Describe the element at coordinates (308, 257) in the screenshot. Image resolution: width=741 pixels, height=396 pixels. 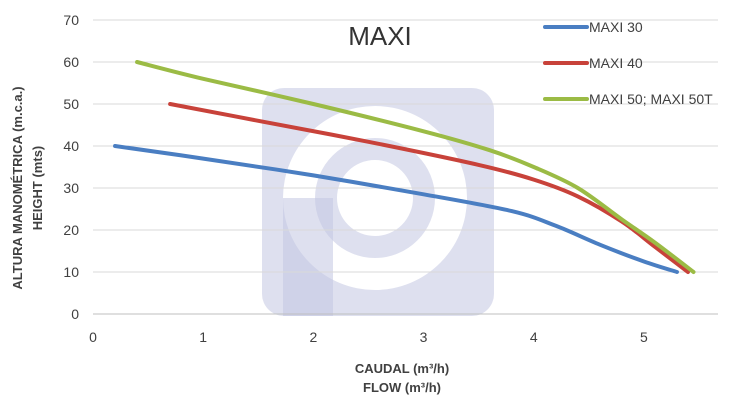
I see `logo-stem` at that location.